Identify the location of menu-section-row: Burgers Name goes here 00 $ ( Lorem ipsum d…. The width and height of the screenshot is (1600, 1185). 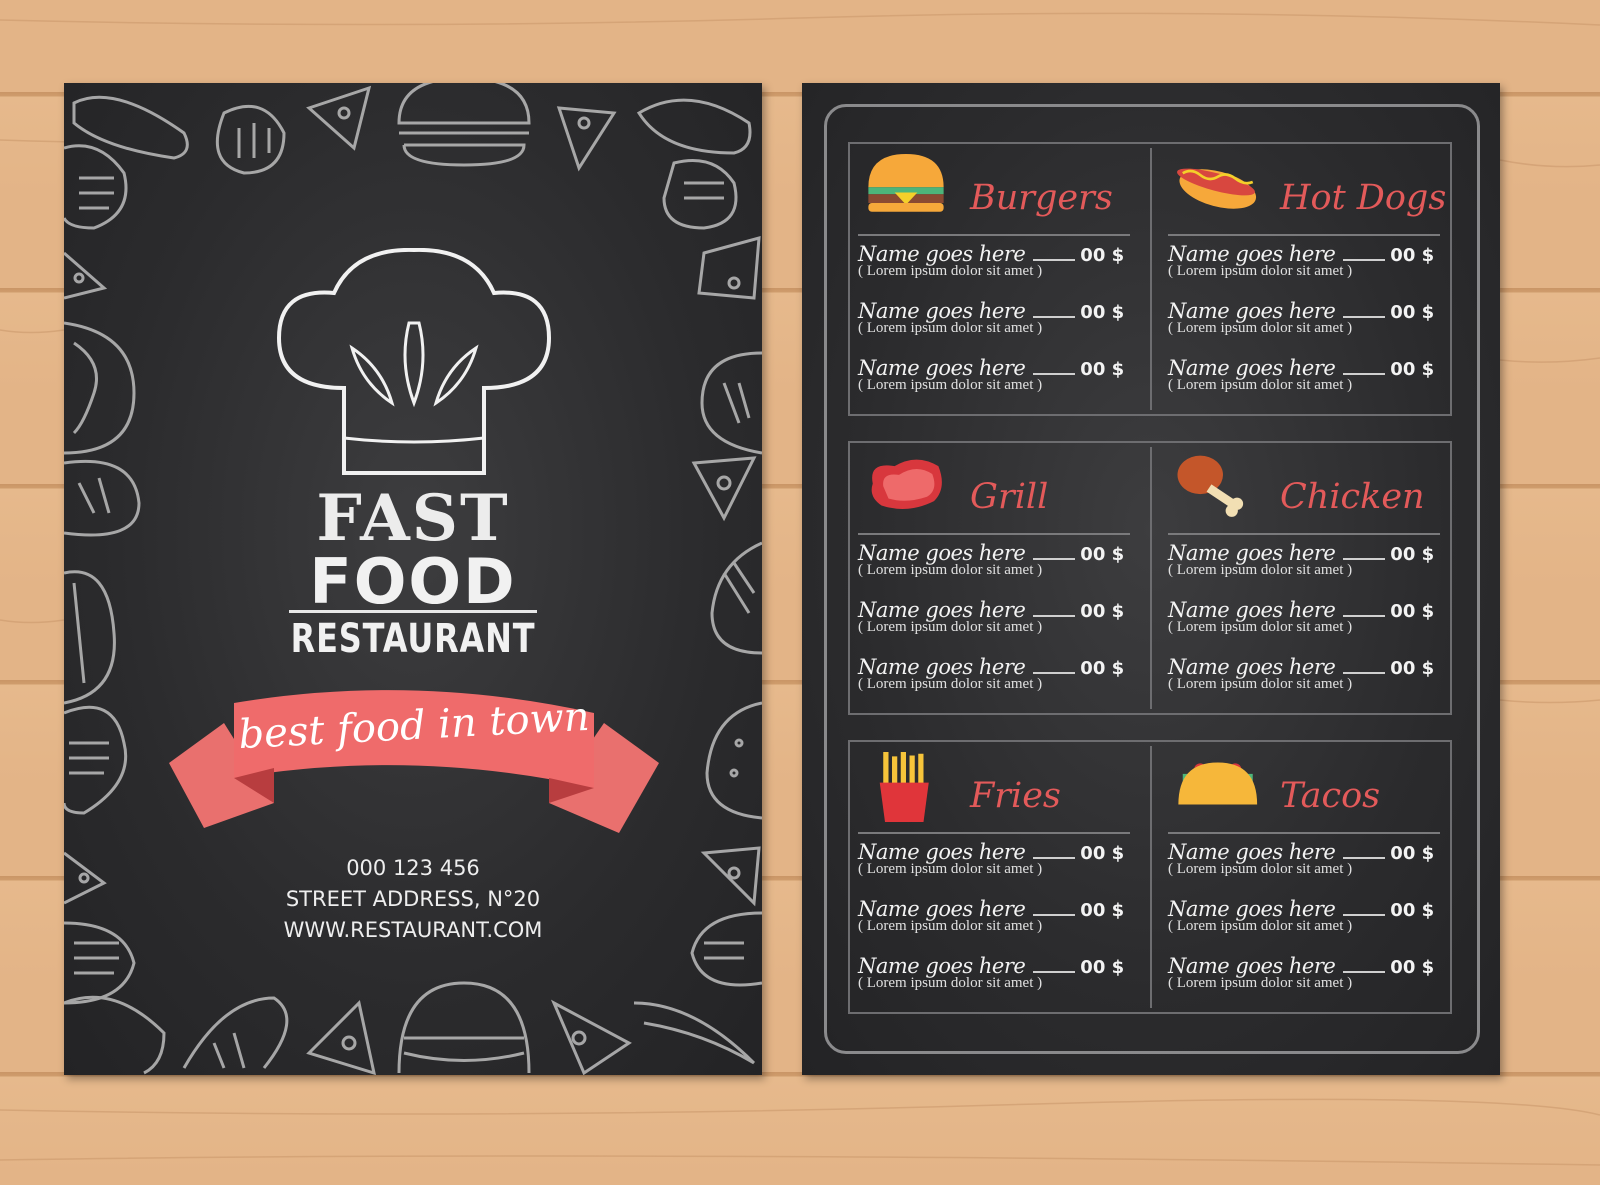
(1150, 279).